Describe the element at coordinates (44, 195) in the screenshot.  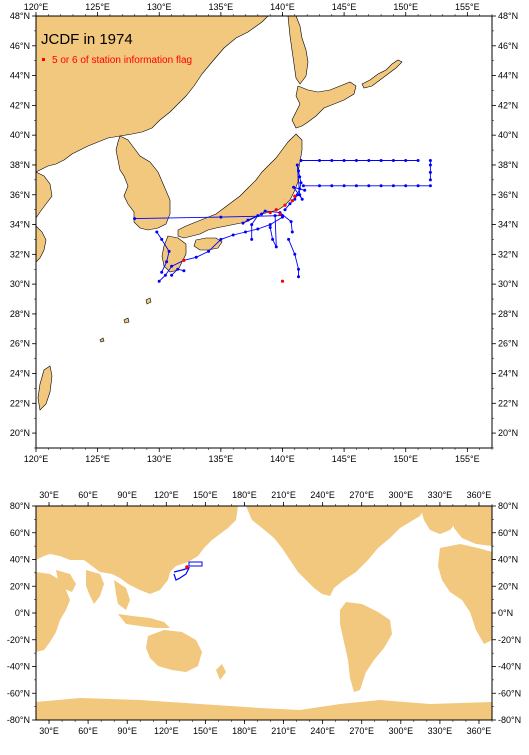
I see `china-coast` at that location.